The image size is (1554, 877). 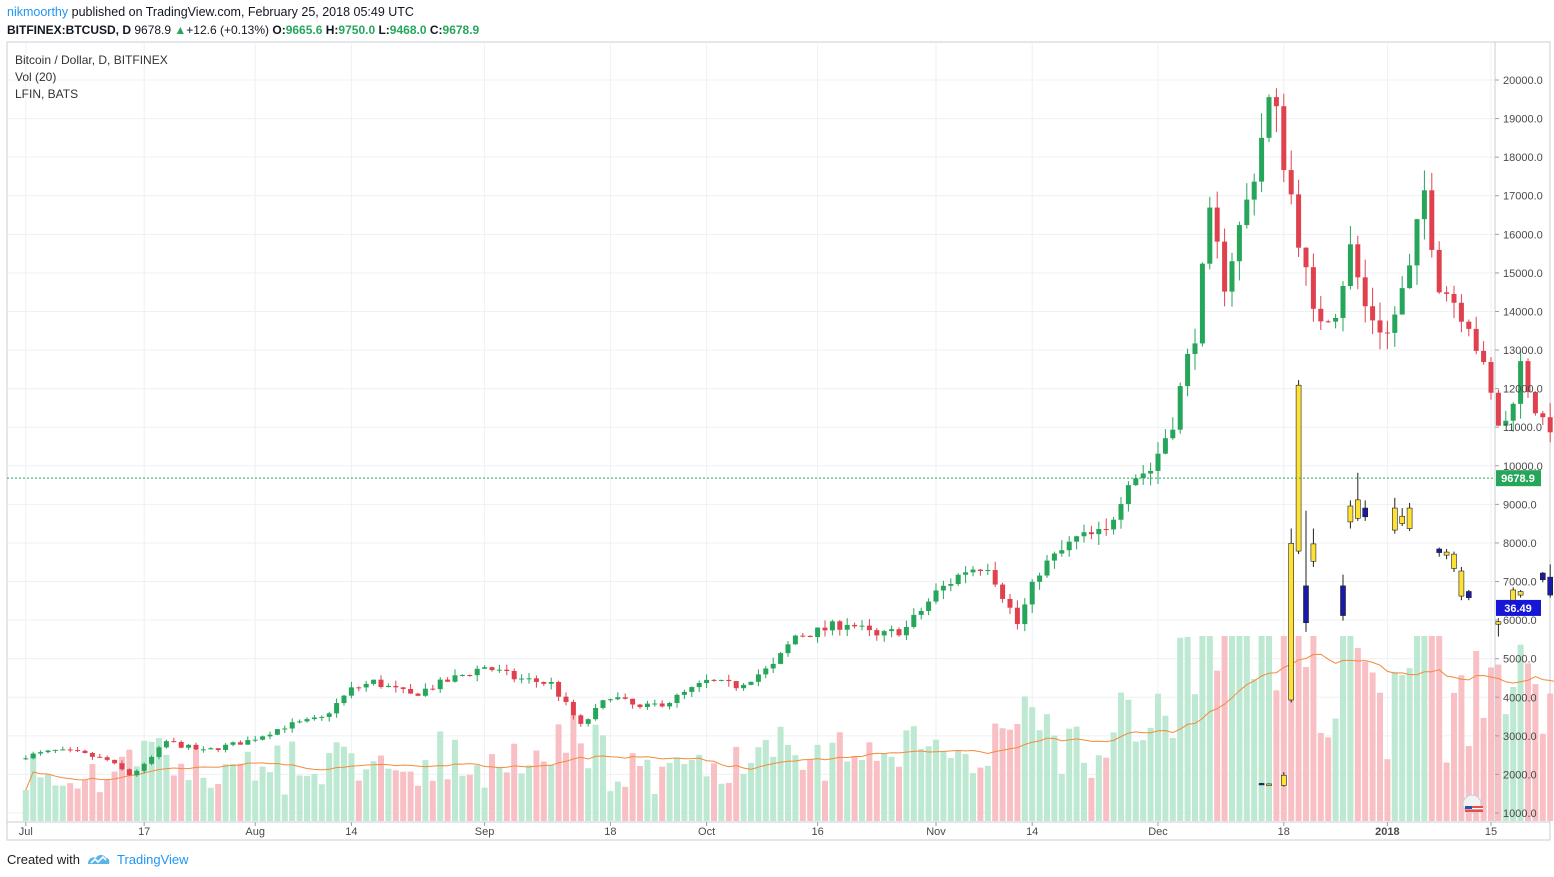 I want to click on main-series-legend: Bitcoin / Dollar, D, BITFINEX, so click(x=91, y=60).